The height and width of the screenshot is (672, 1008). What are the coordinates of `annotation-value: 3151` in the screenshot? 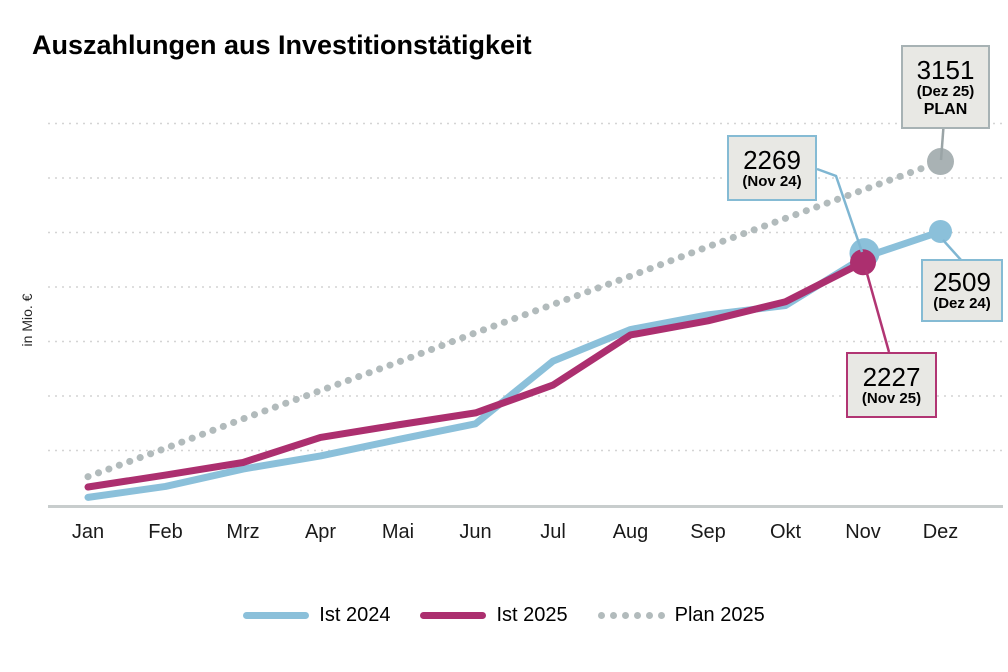 It's located at (945, 70).